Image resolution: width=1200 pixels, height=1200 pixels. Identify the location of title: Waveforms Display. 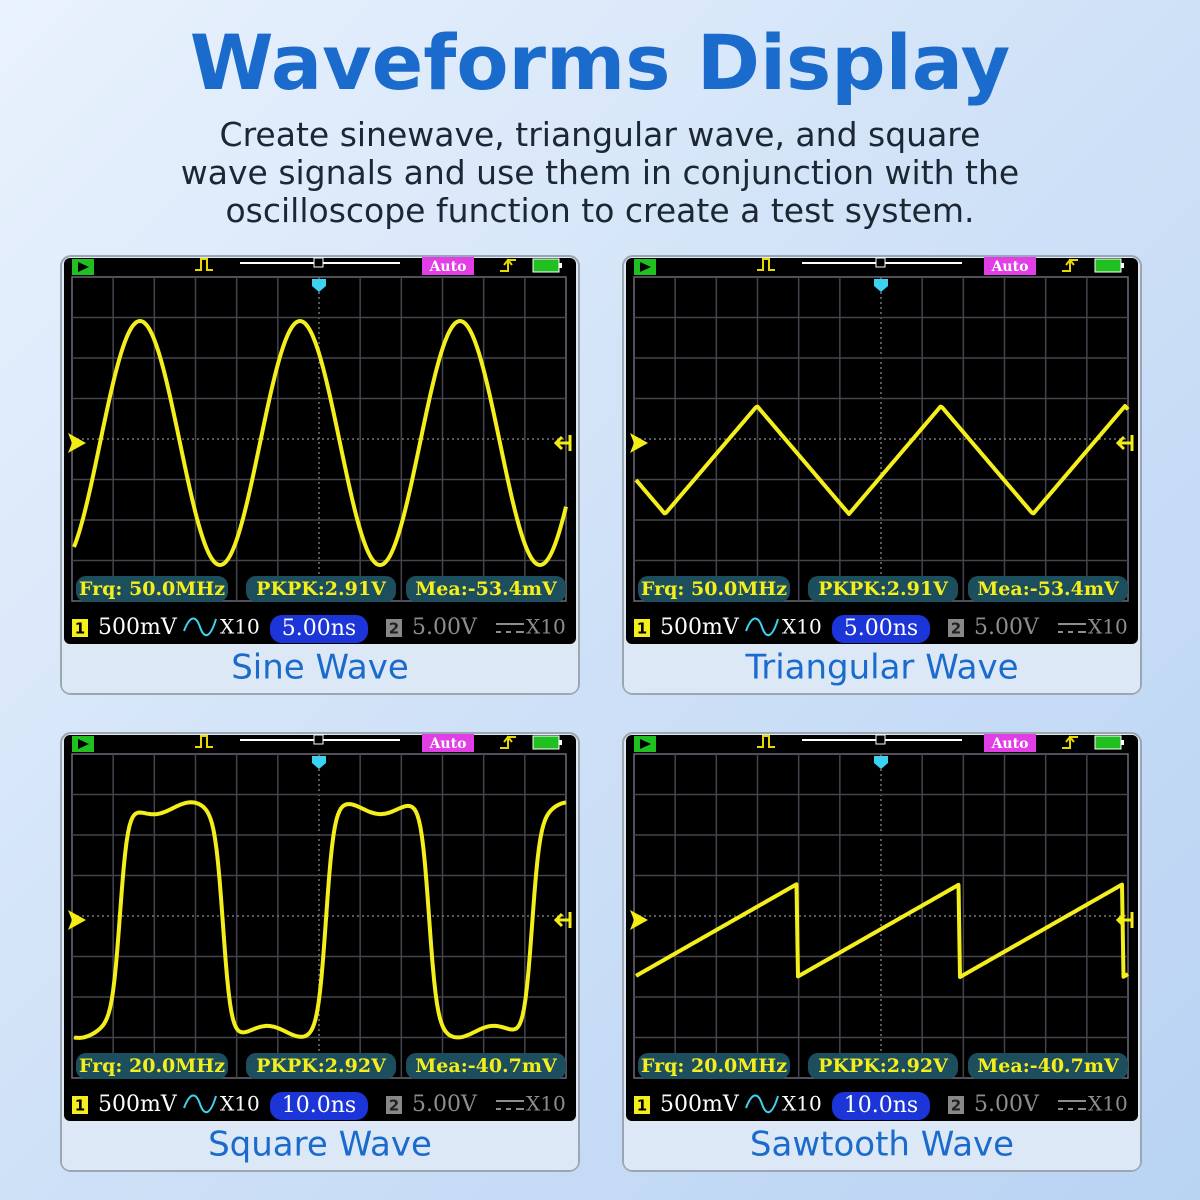
(600, 62).